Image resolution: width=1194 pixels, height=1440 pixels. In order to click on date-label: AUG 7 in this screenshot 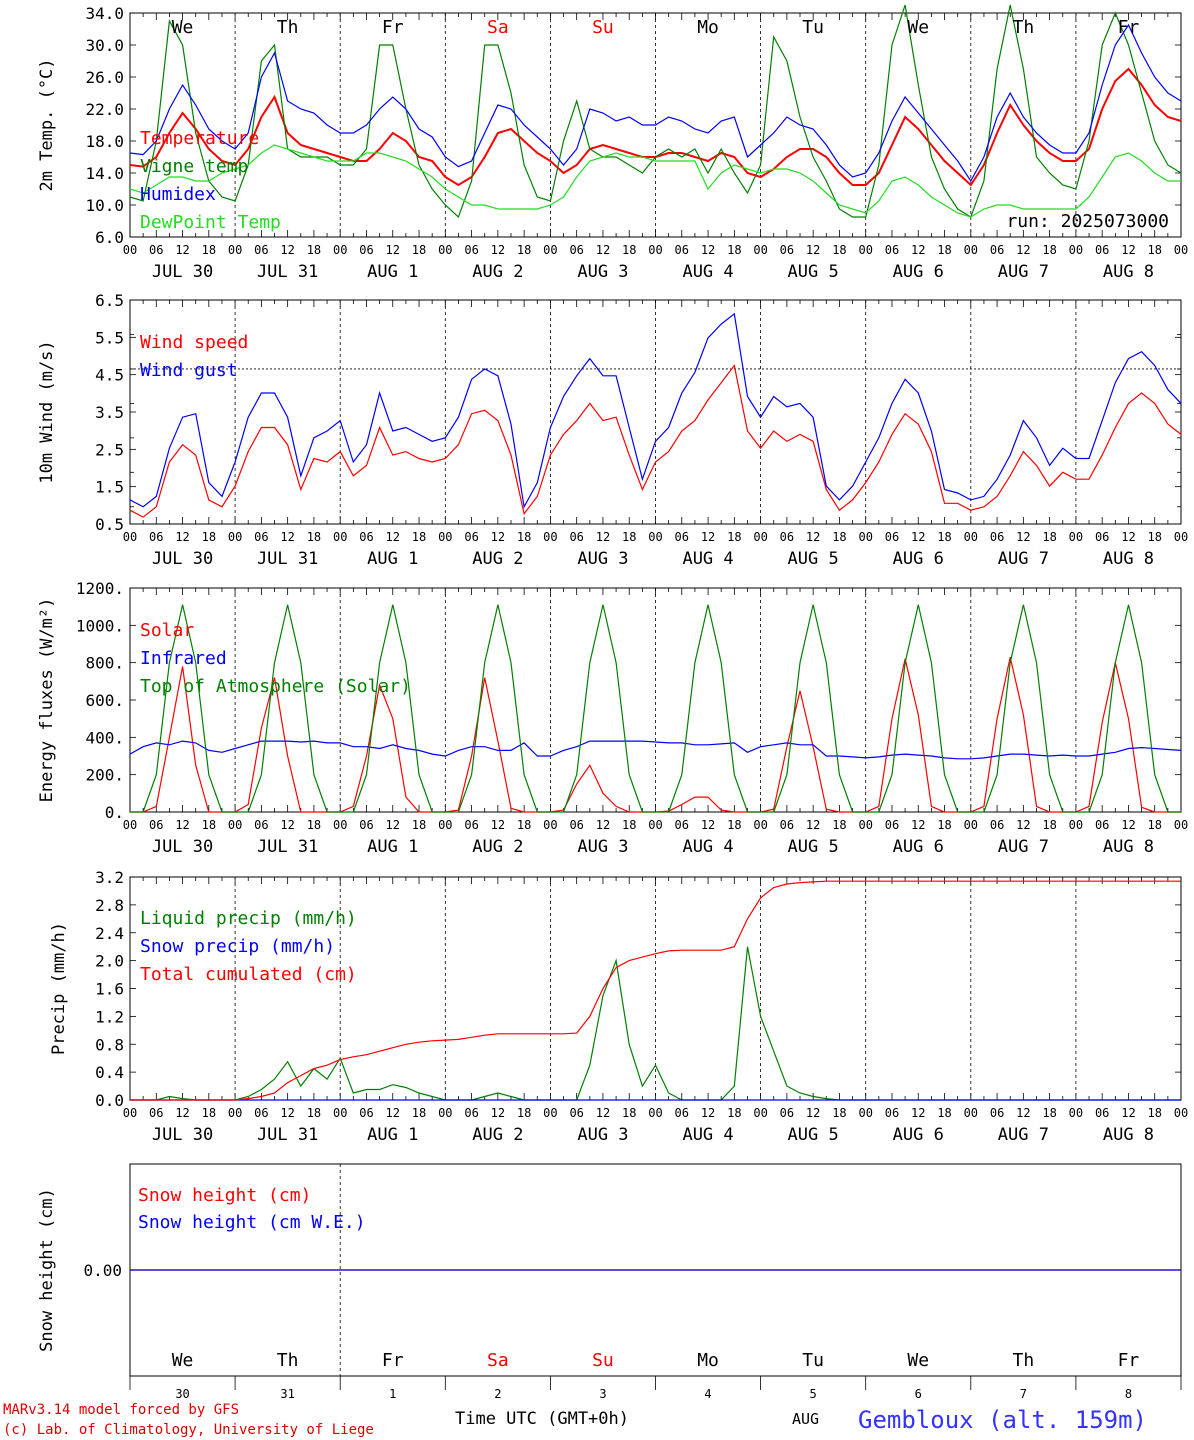, I will do `click(1023, 272)`.